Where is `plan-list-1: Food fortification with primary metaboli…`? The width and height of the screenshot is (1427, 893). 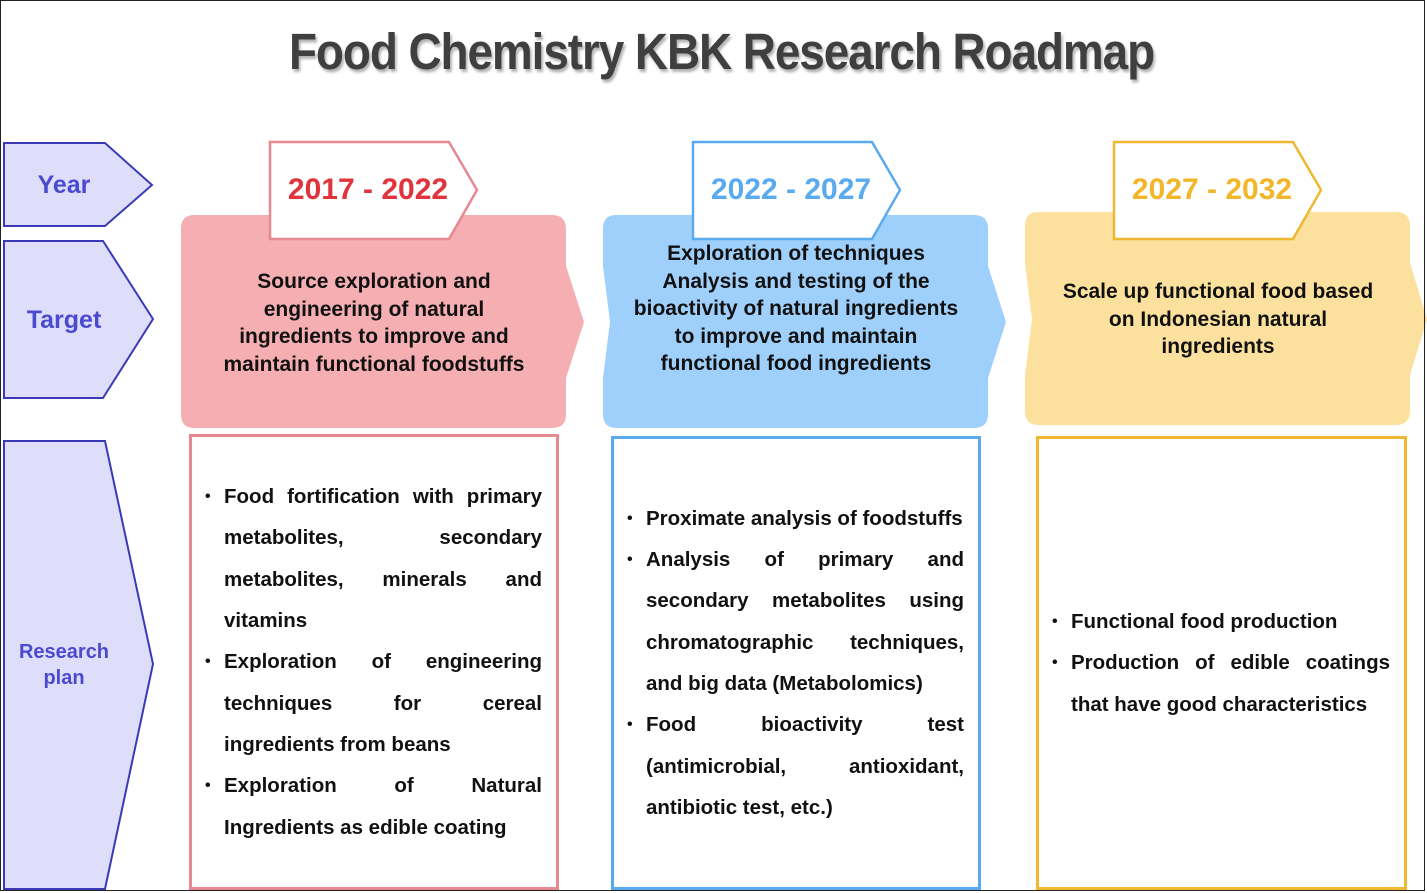
plan-list-1: Food fortification with primary metaboli… is located at coordinates (374, 662).